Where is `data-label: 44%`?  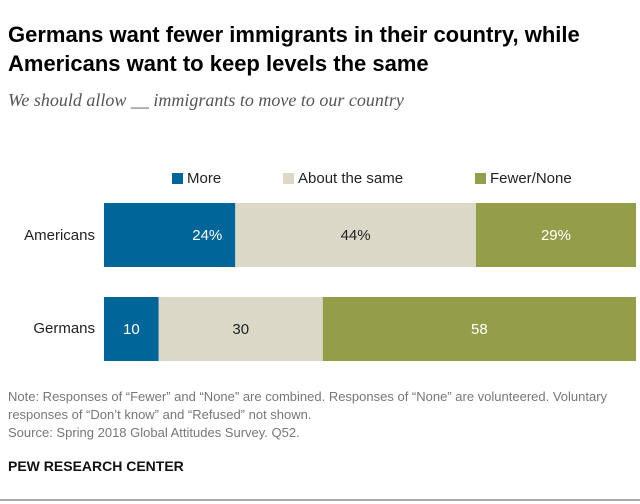 data-label: 44% is located at coordinates (356, 235).